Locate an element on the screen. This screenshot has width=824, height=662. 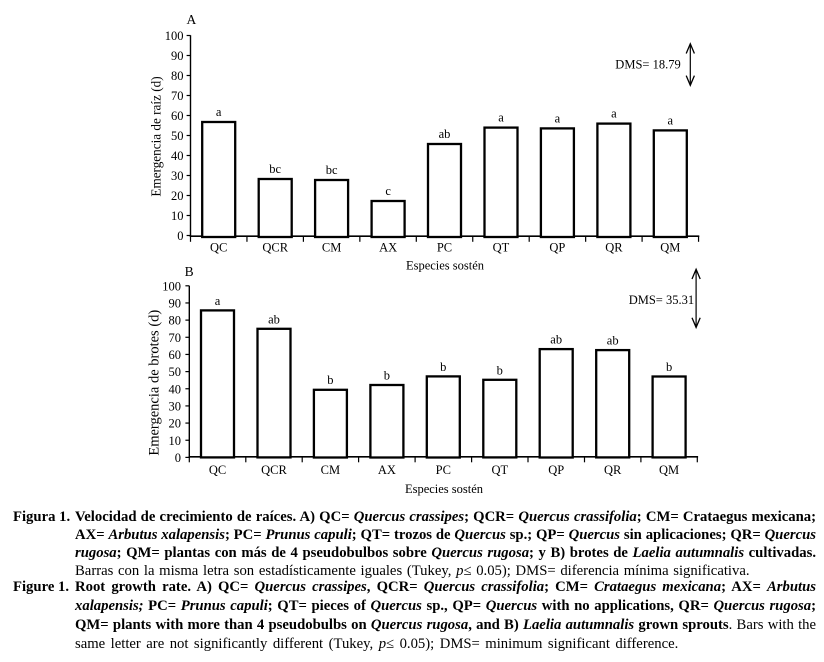
svg-text: B is located at coordinates (189, 271).